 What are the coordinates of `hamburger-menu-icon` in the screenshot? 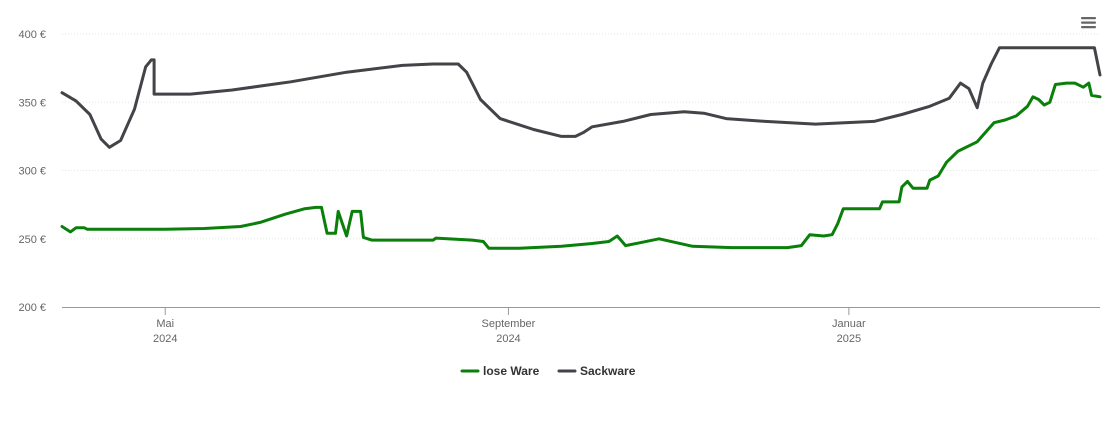 It's located at (1088, 23).